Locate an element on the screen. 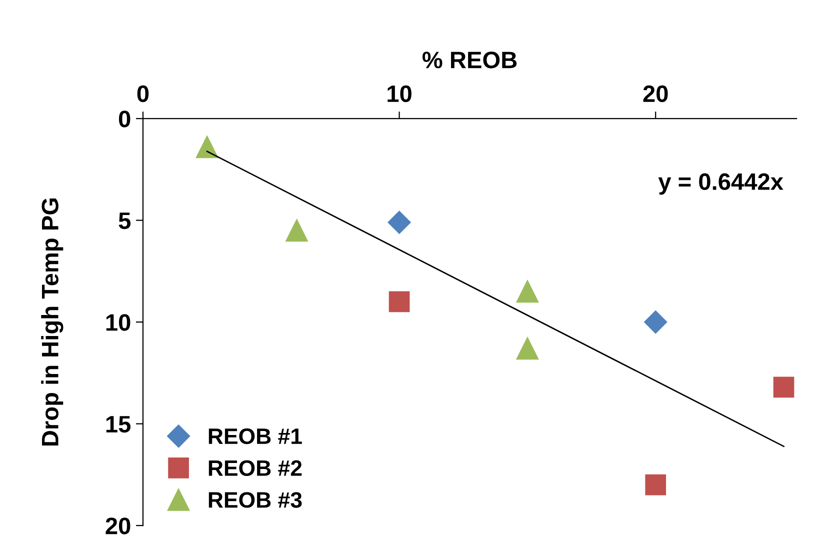 The height and width of the screenshot is (539, 817). x-axis-title: % REOB is located at coordinates (469, 60).